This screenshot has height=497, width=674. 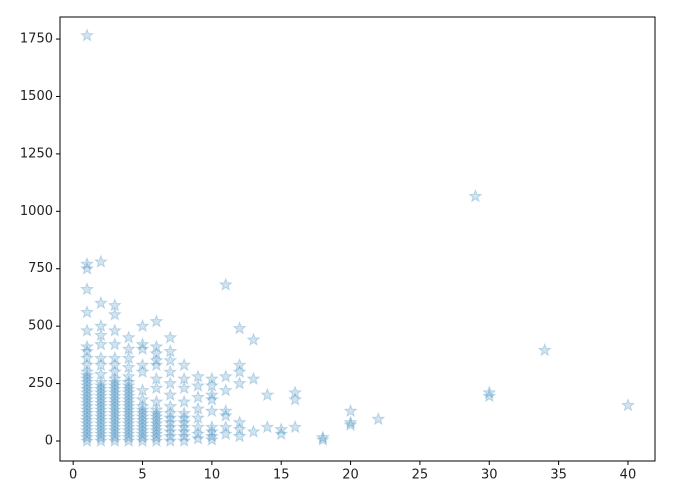 I want to click on x-tick-label: 15, so click(x=281, y=475).